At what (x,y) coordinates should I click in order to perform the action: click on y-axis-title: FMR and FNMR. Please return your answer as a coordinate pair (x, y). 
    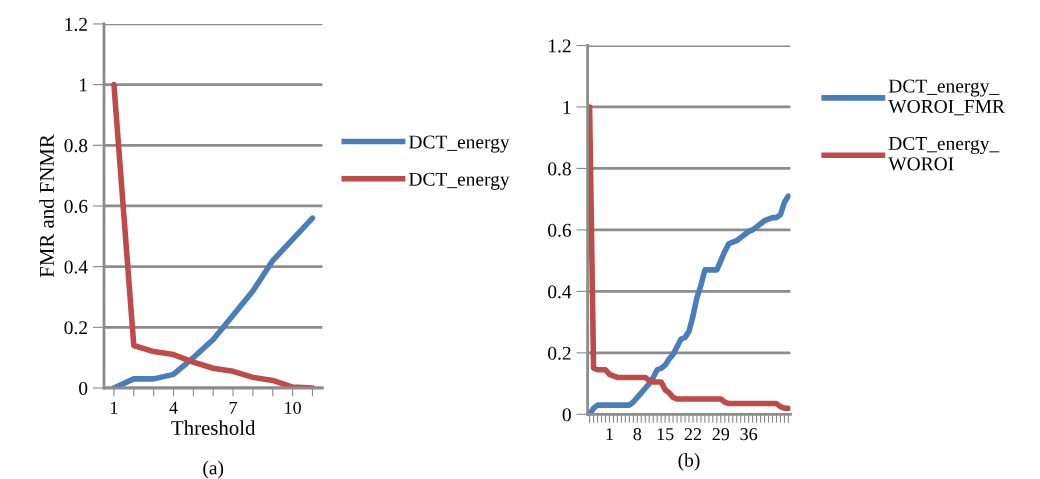
    Looking at the image, I should click on (46, 206).